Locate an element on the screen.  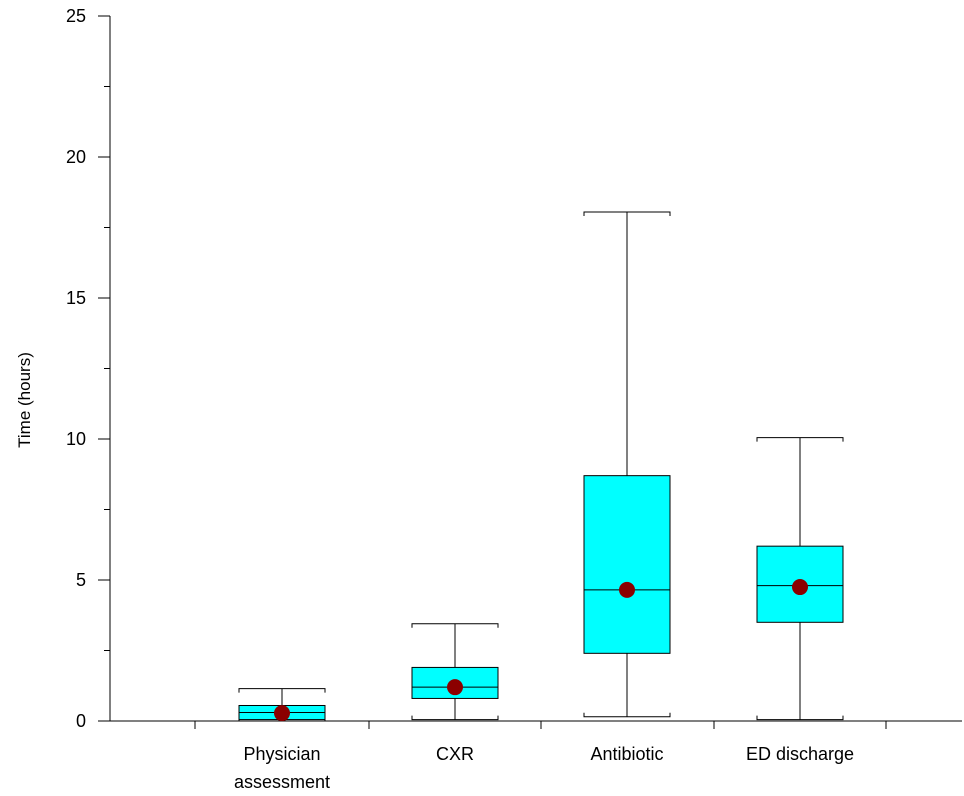
x-category-label: Antibiotic is located at coordinates (626, 754).